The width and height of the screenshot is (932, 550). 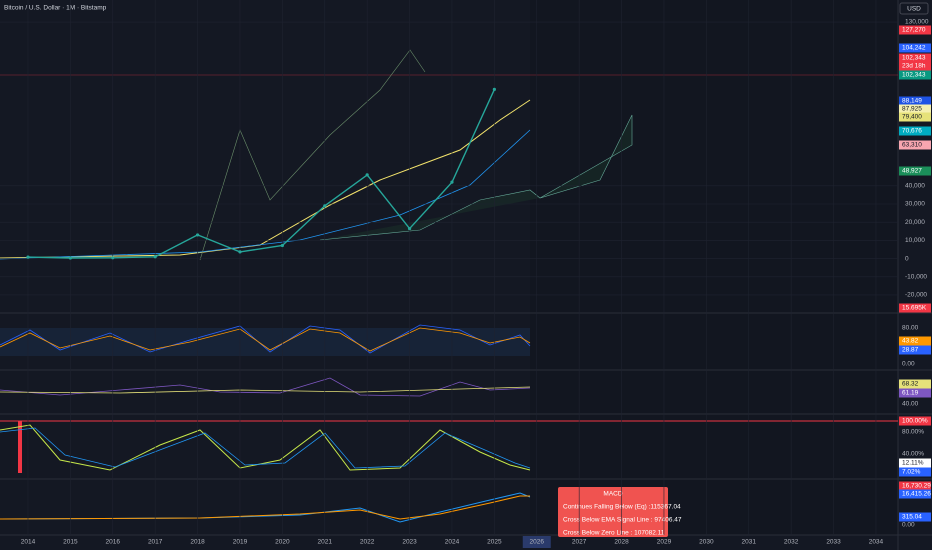 What do you see at coordinates (915, 222) in the screenshot?
I see `y-tick-label: 20,000` at bounding box center [915, 222].